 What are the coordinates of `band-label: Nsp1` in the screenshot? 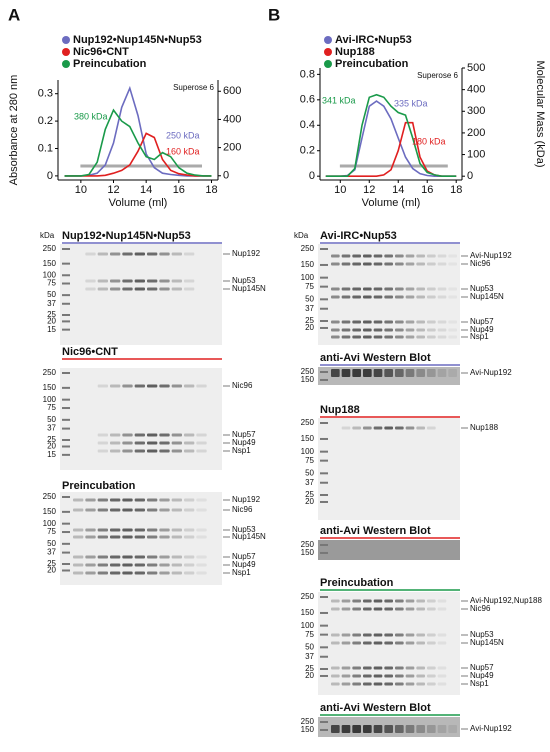 It's located at (479, 336).